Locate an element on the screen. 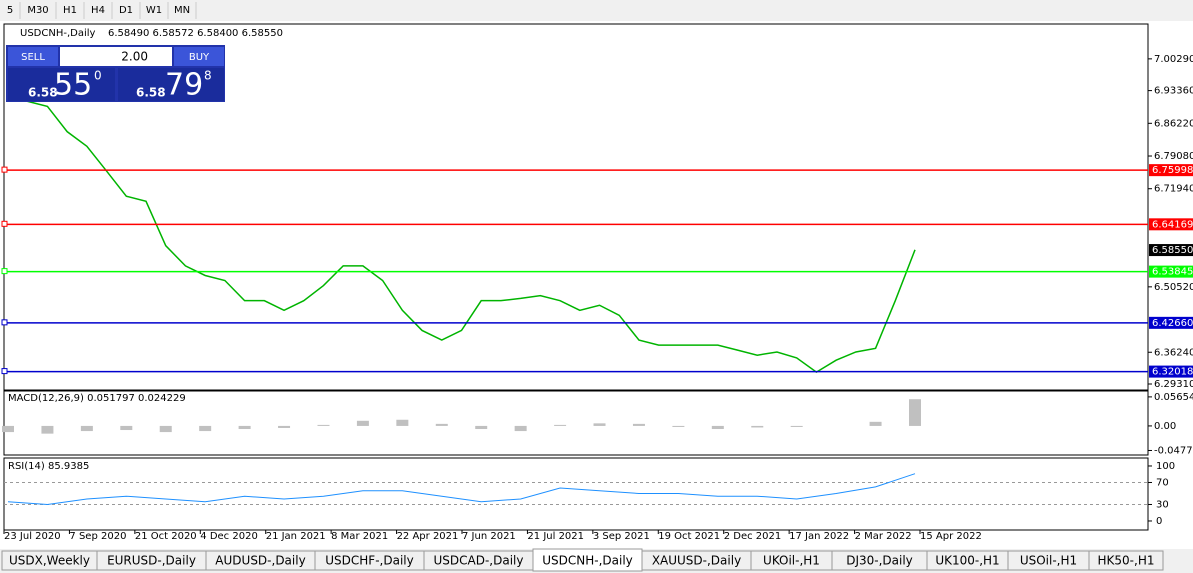 This screenshot has width=1193, height=573. rsi-tick-label: 100 is located at coordinates (1165, 466).